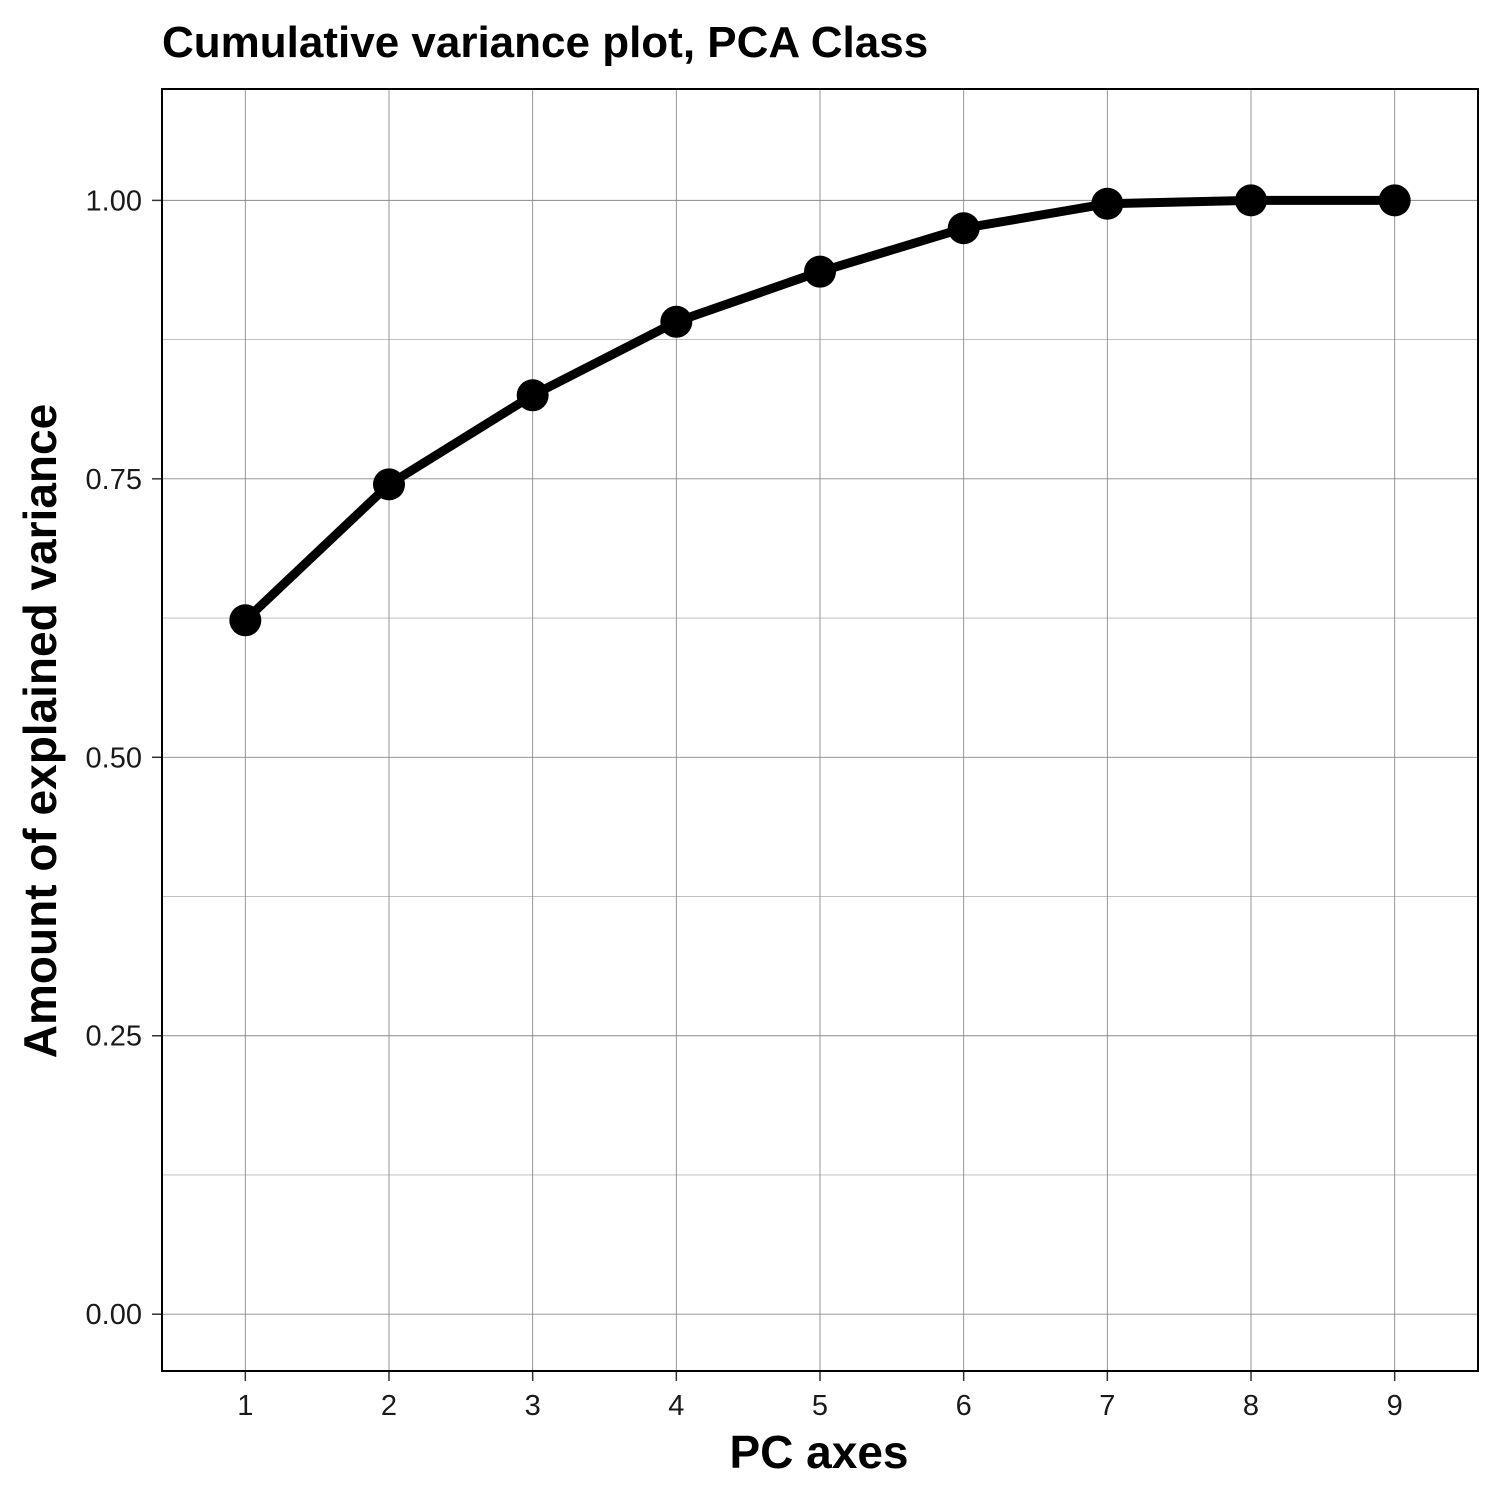  What do you see at coordinates (820, 1406) in the screenshot?
I see `x-tick-label: 5` at bounding box center [820, 1406].